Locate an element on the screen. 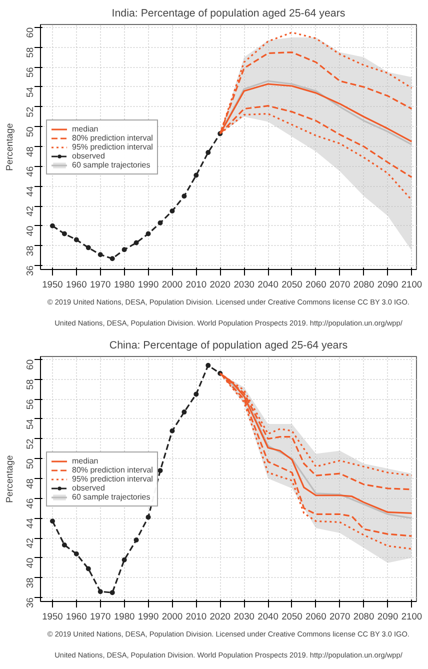 The width and height of the screenshot is (428, 669). chart-title: China: Percentage of population aged 25-64 years is located at coordinates (228, 346).